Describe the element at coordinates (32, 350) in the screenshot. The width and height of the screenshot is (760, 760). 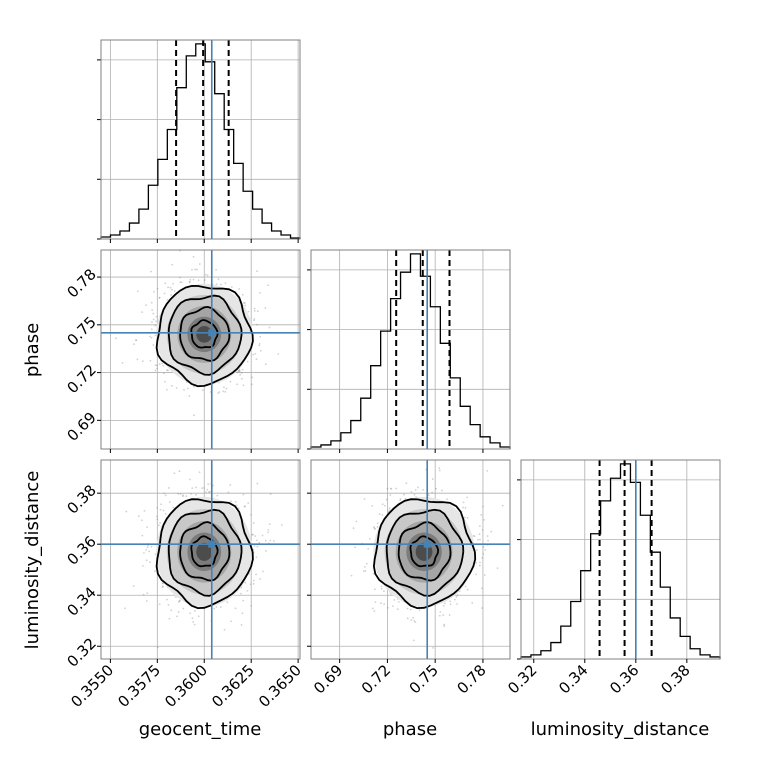
I see `ylabel-phase: phase` at that location.